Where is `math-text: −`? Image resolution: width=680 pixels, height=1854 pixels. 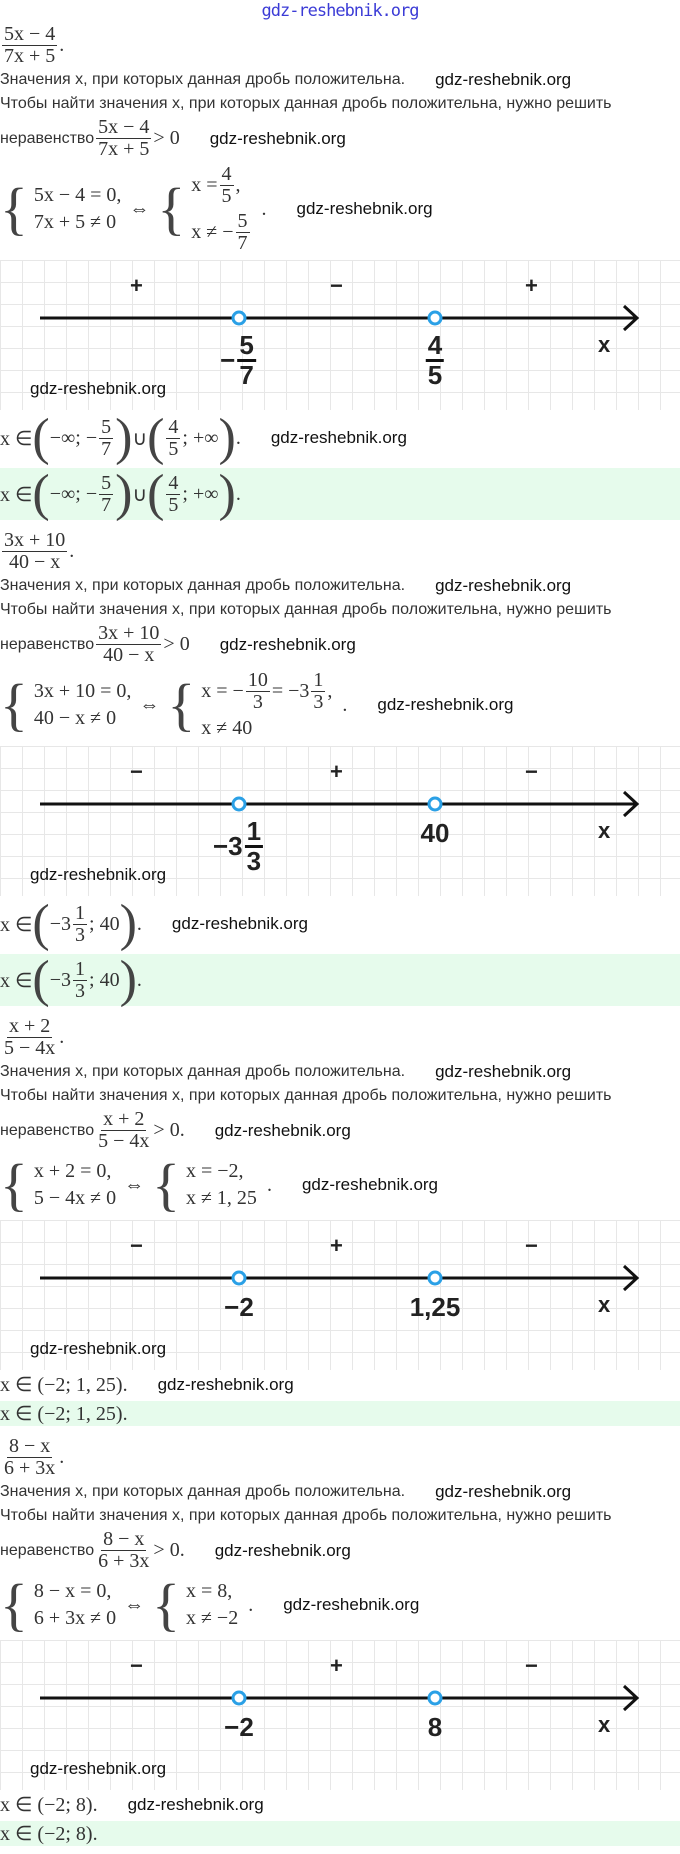
math-text: − is located at coordinates (228, 360).